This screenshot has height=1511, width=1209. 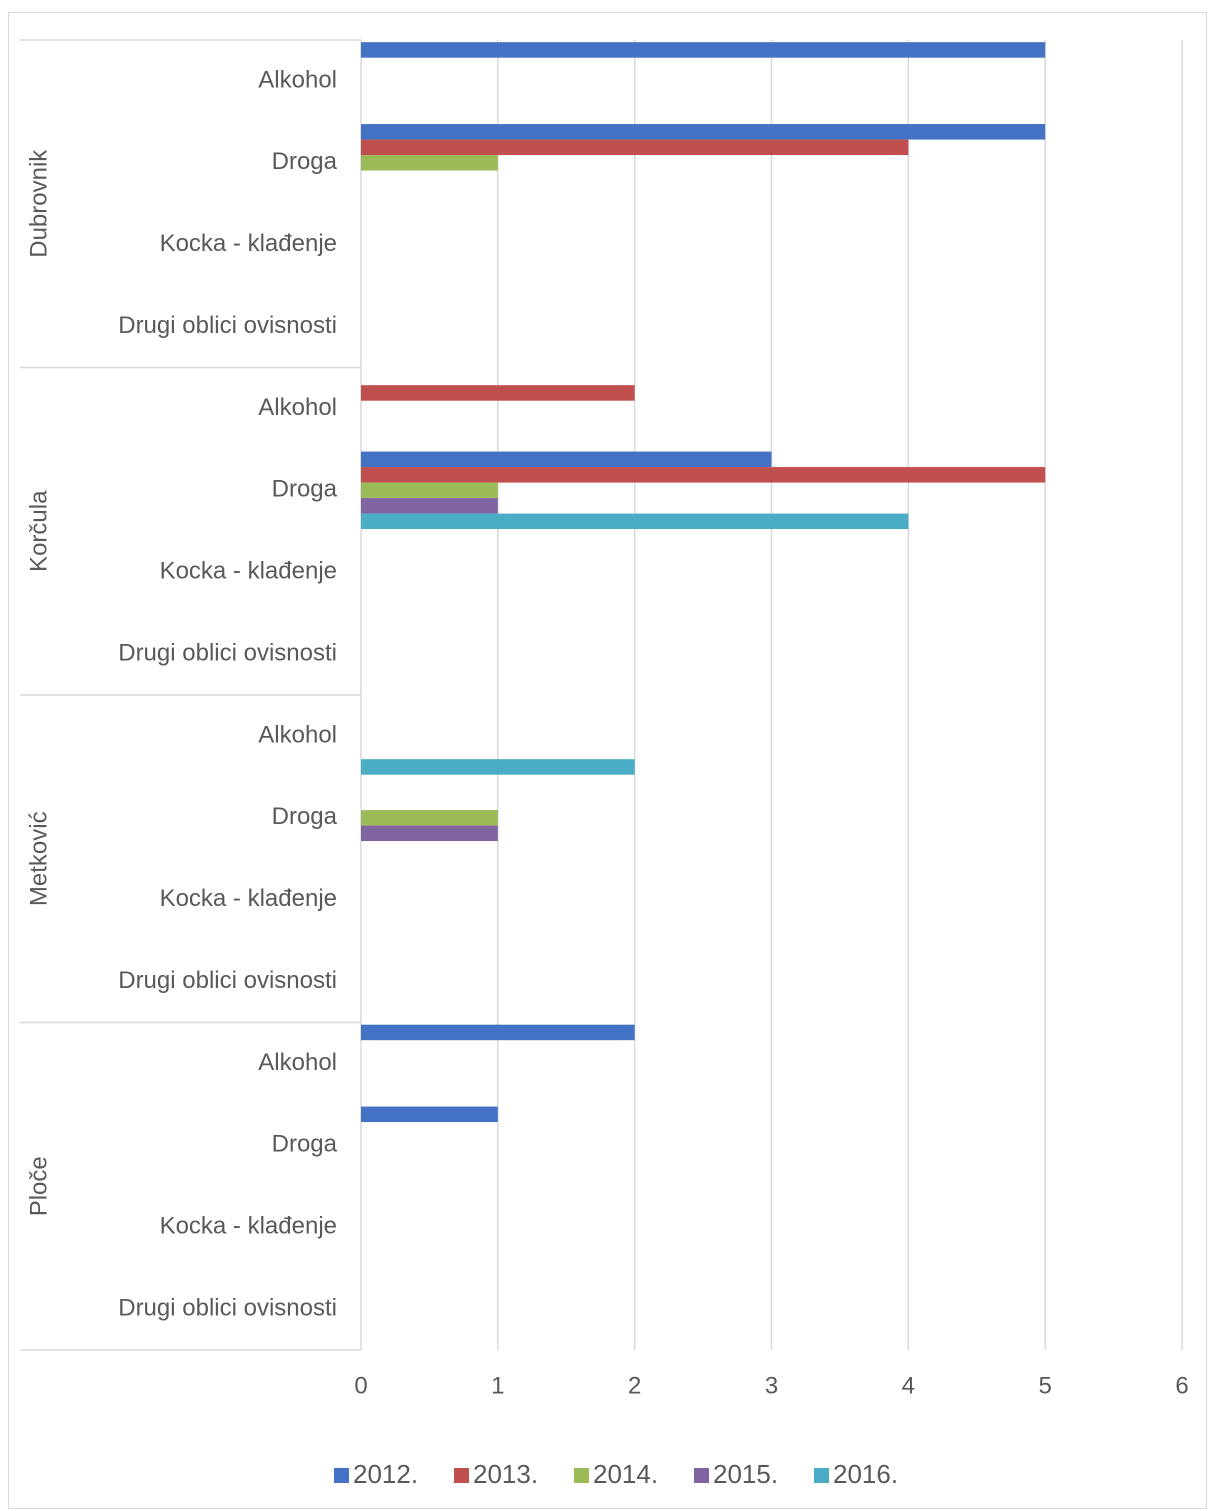 What do you see at coordinates (505, 1474) in the screenshot?
I see `legend-label-2013: 2013.` at bounding box center [505, 1474].